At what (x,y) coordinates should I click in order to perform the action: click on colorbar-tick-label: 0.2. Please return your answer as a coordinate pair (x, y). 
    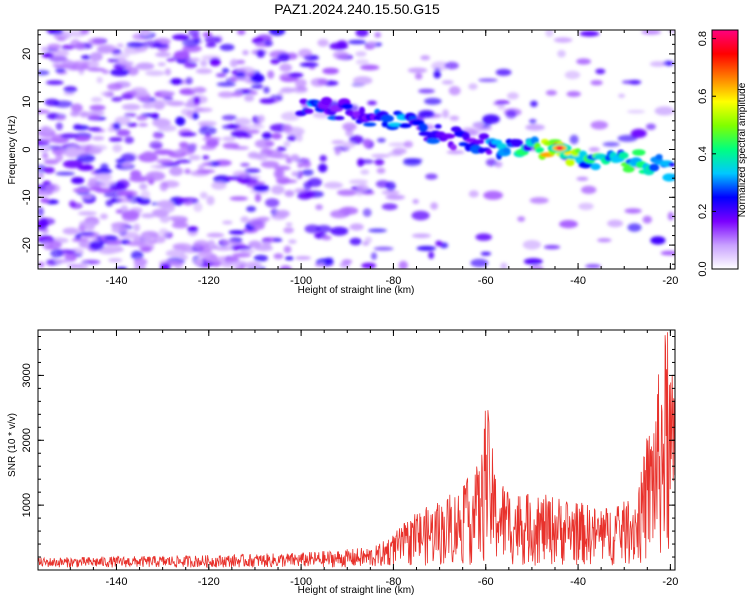
    Looking at the image, I should click on (703, 211).